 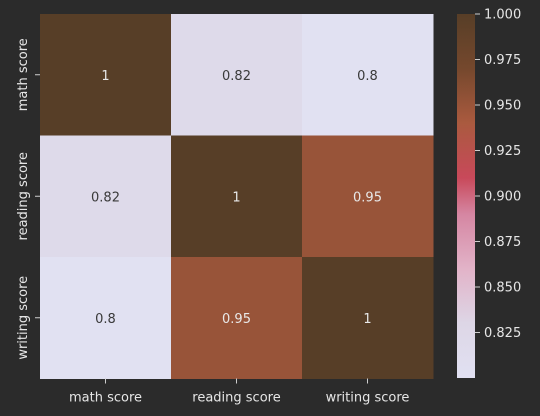 I want to click on y-tick-label: reading score, so click(x=23, y=196).